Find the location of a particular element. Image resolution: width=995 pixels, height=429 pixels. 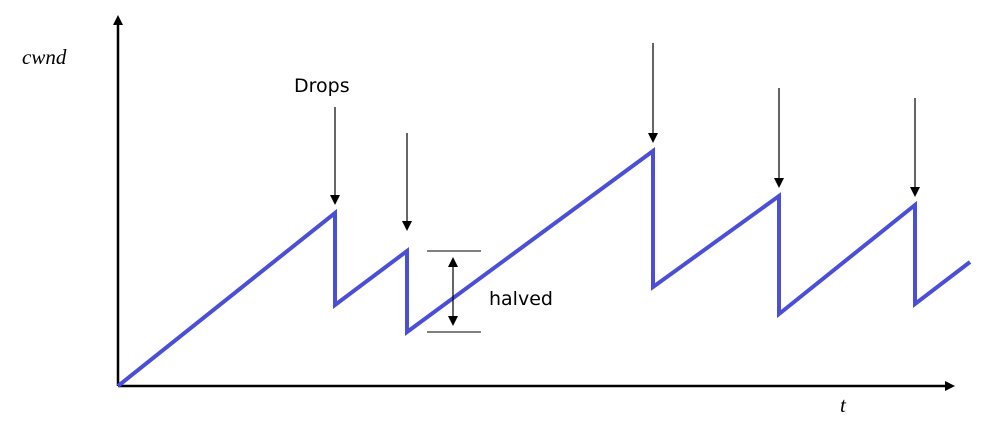

x-axis-label: t is located at coordinates (843, 405).